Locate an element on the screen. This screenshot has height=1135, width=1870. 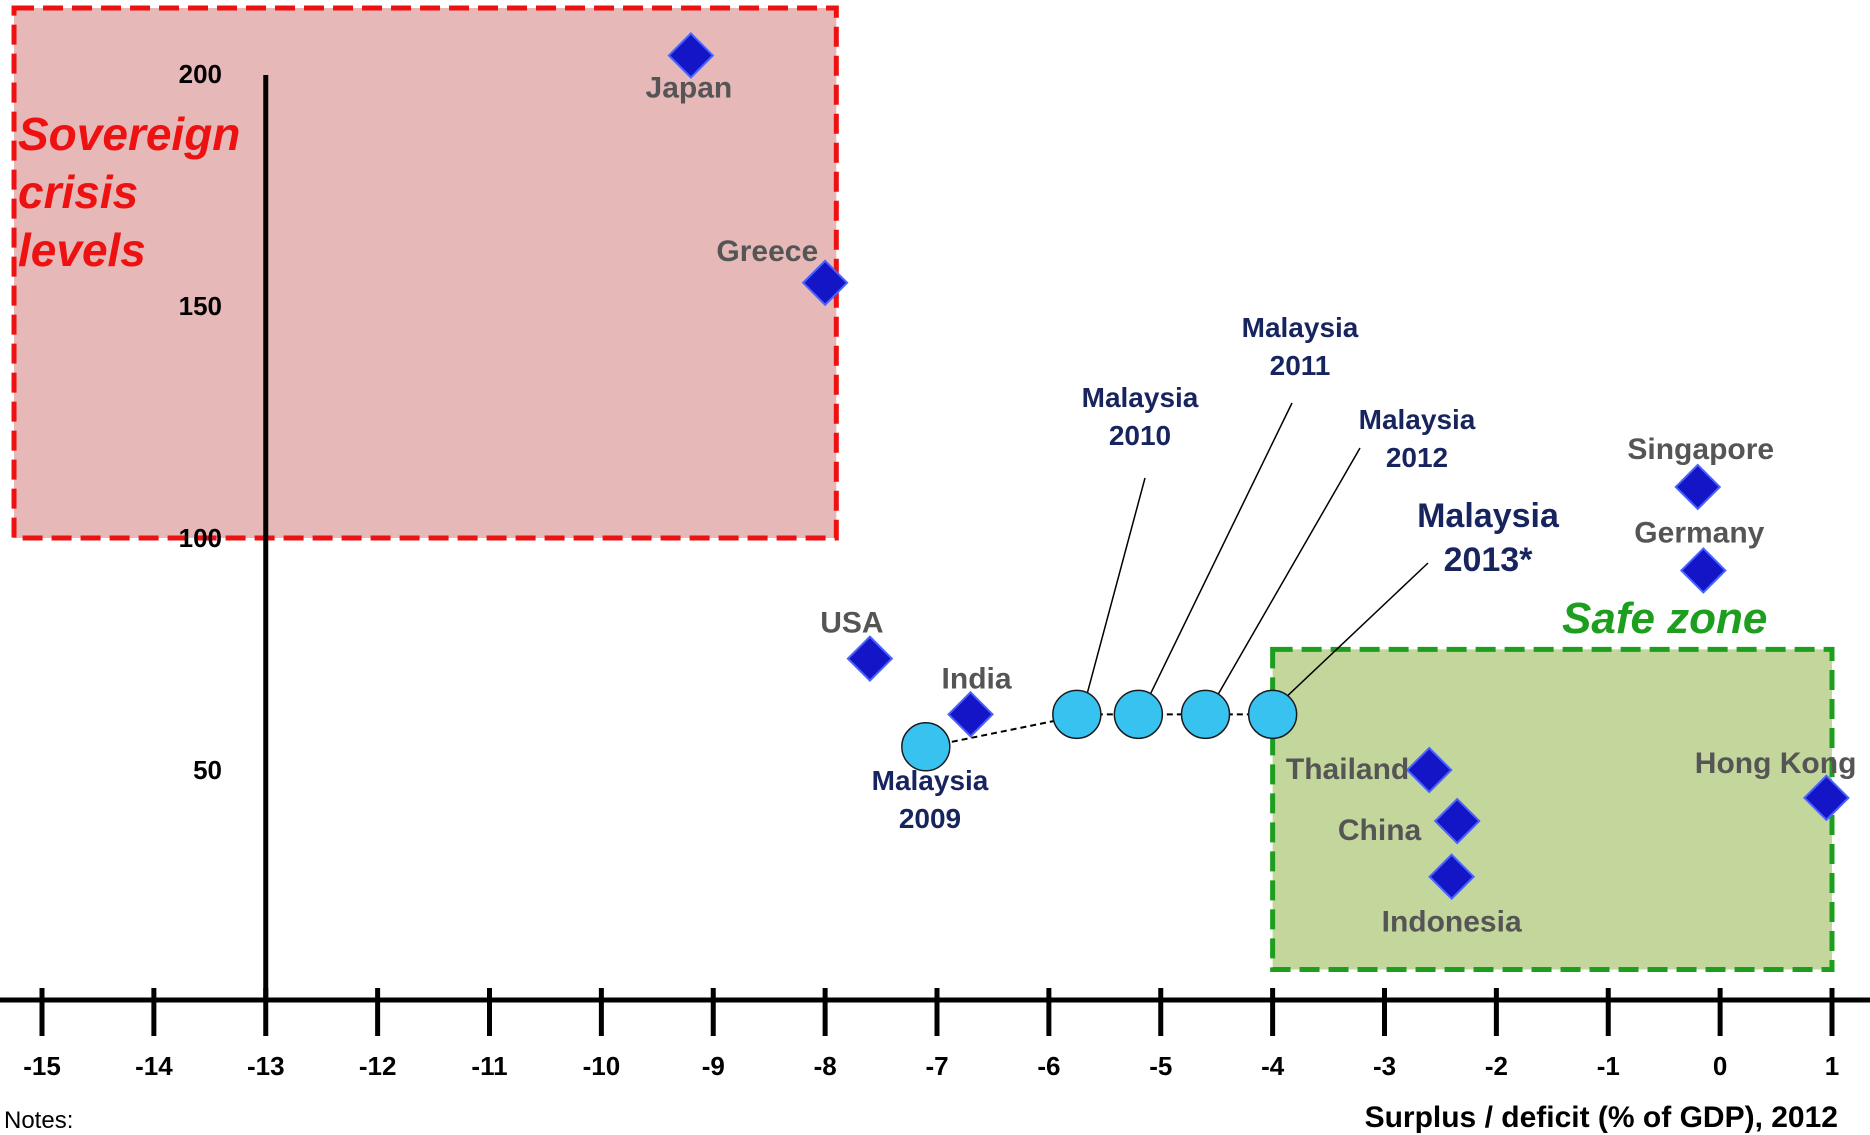
x-tick-label: -15 is located at coordinates (42, 1066).